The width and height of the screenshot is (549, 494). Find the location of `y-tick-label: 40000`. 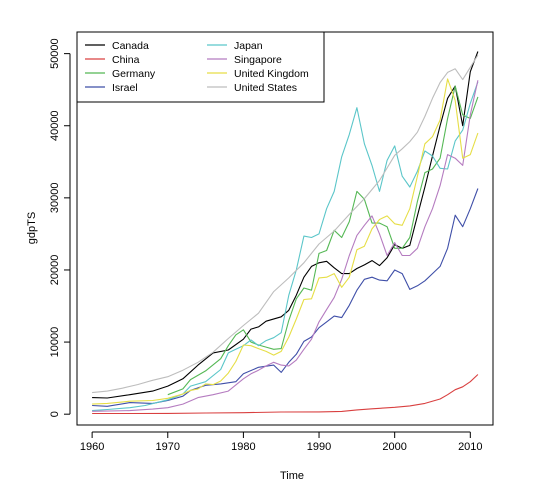

y-tick-label: 40000 is located at coordinates (55, 125).